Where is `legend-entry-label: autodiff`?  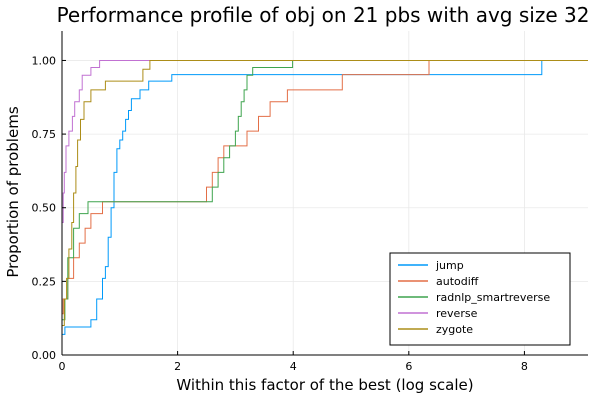
legend-entry-label: autodiff is located at coordinates (457, 281).